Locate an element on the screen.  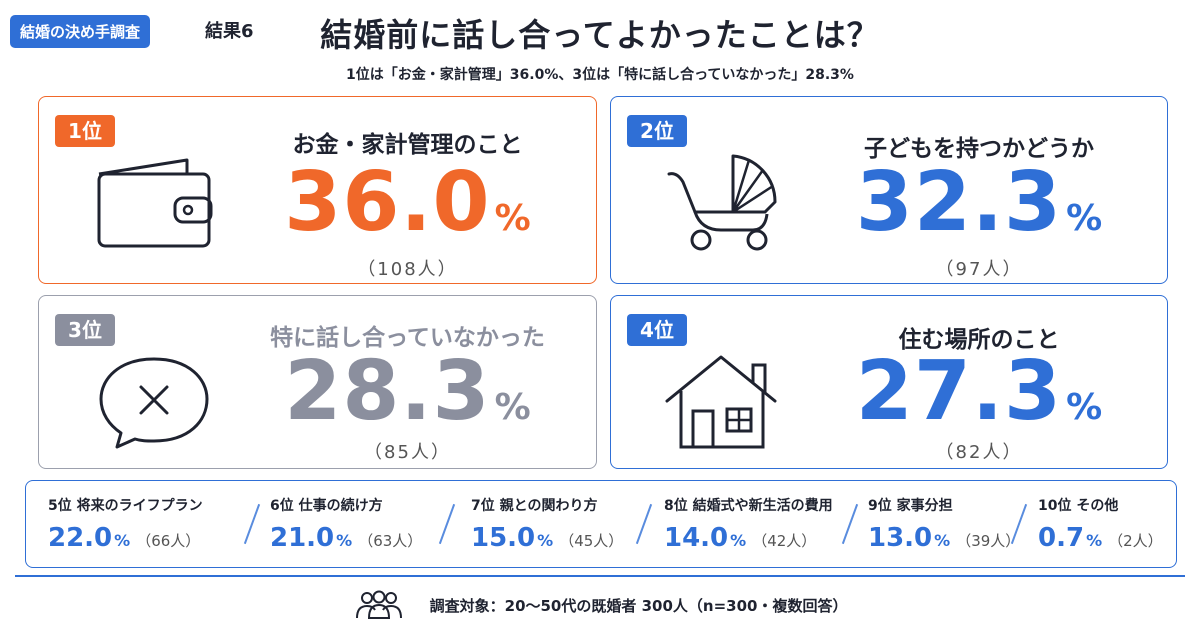
rank-percent: 28.3% is located at coordinates (407, 391).